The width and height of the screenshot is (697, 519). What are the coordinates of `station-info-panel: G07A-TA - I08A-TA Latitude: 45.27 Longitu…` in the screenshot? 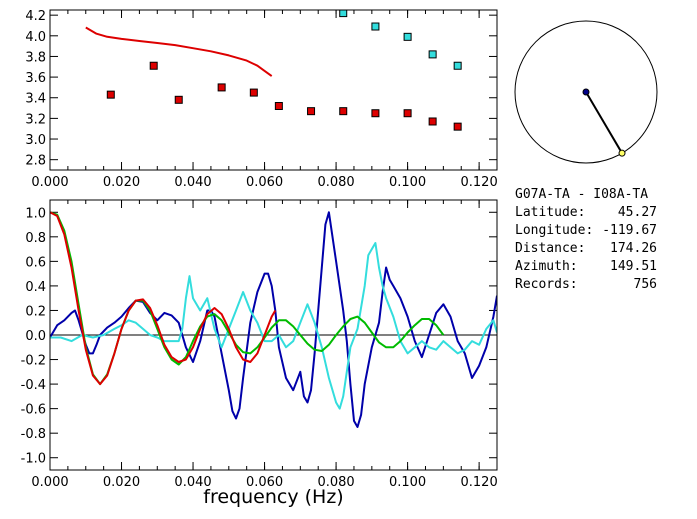 It's located at (586, 240).